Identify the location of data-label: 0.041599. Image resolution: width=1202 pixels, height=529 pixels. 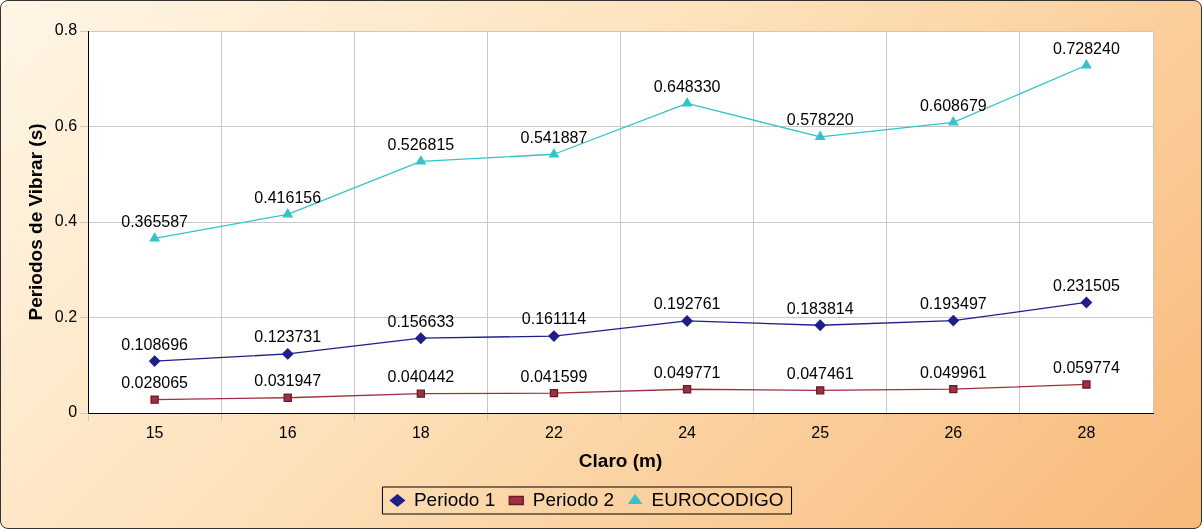
(554, 376).